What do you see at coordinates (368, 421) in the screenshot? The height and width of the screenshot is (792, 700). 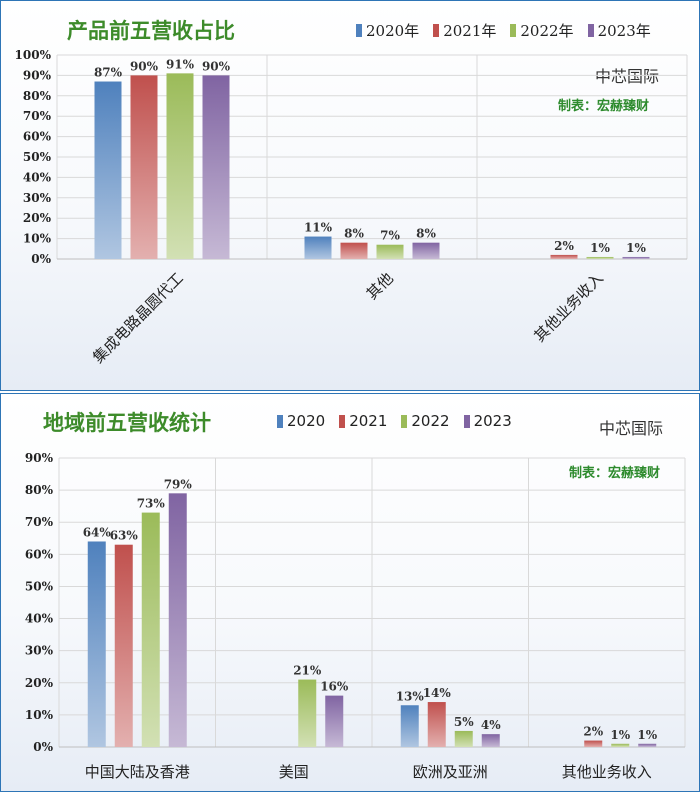 I see `legend-label: 2021` at bounding box center [368, 421].